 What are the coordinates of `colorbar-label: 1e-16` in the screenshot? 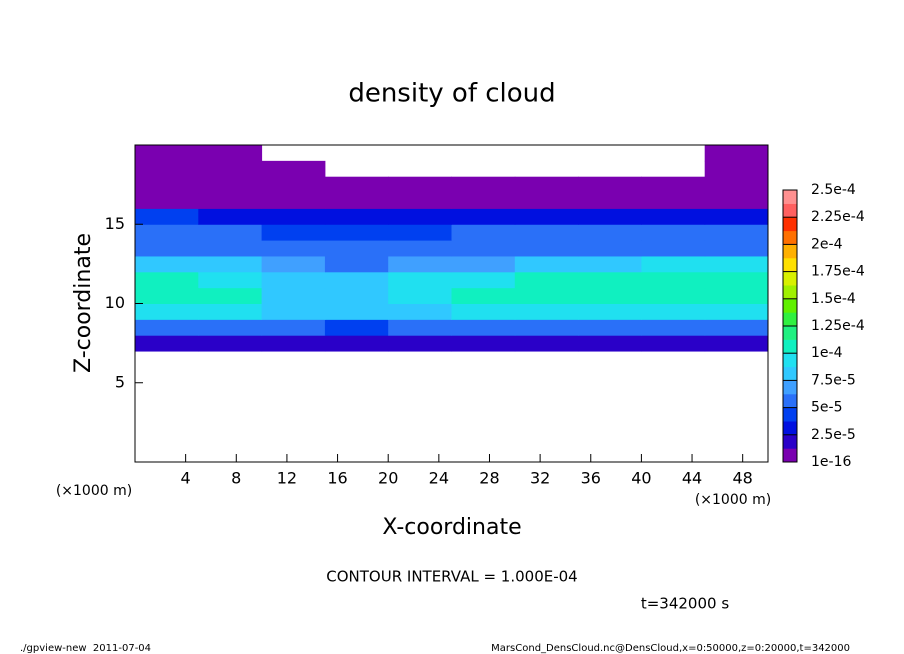 It's located at (831, 462).